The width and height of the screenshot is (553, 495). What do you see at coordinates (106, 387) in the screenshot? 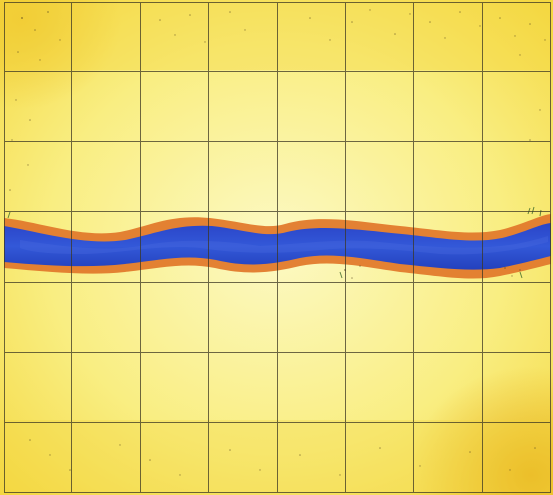
I see `tile-r6-c2` at bounding box center [106, 387].